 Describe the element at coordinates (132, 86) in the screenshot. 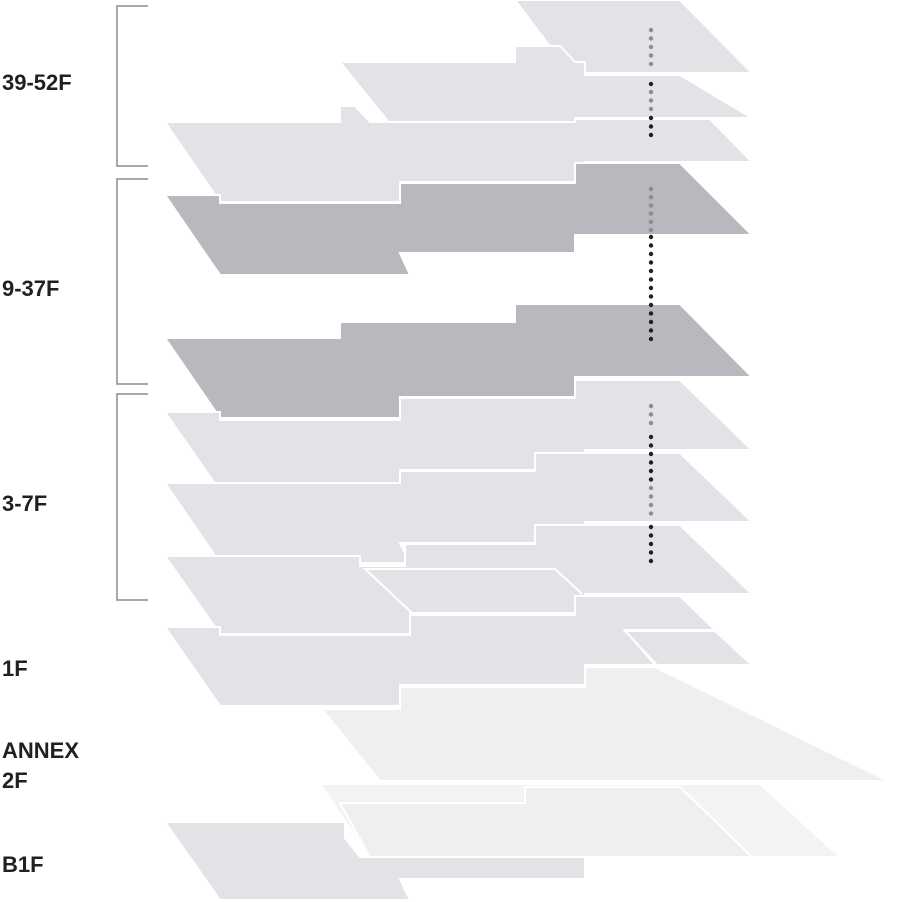

I see `bracket-39-52f` at that location.